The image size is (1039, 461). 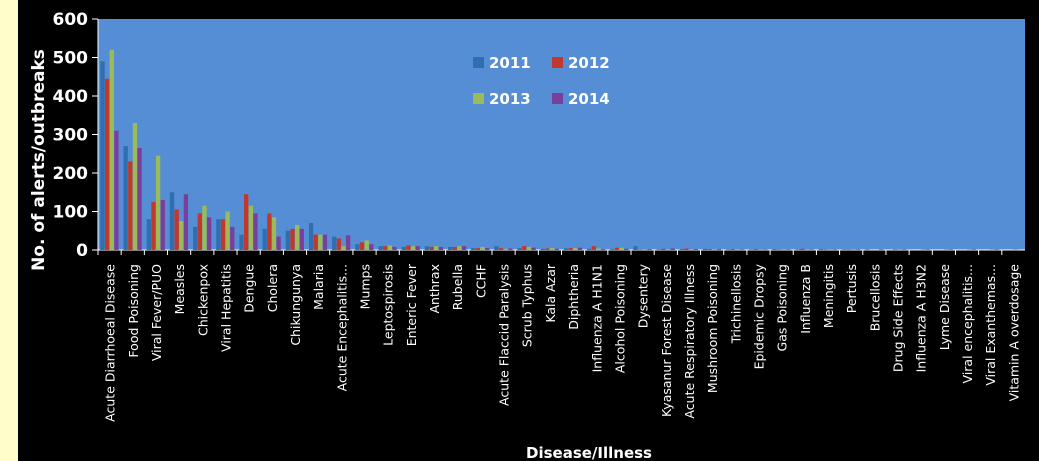 What do you see at coordinates (541, 81) in the screenshot?
I see `legend: 2011 2012 2013 2014` at bounding box center [541, 81].